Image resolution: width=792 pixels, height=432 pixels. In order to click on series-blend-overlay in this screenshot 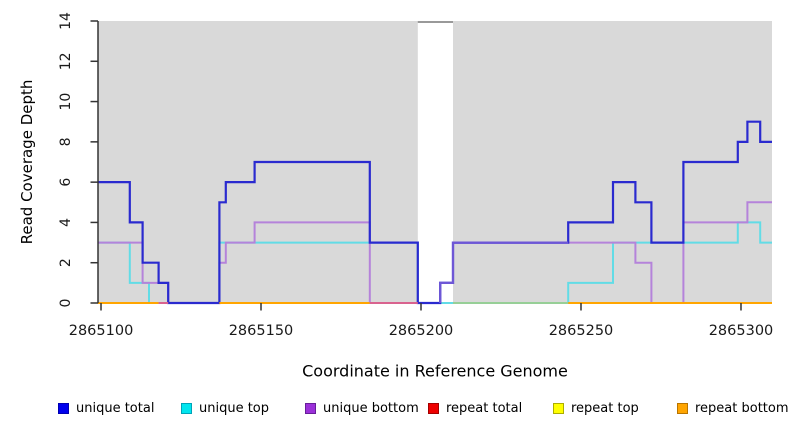, I will do `click(504, 272)`.